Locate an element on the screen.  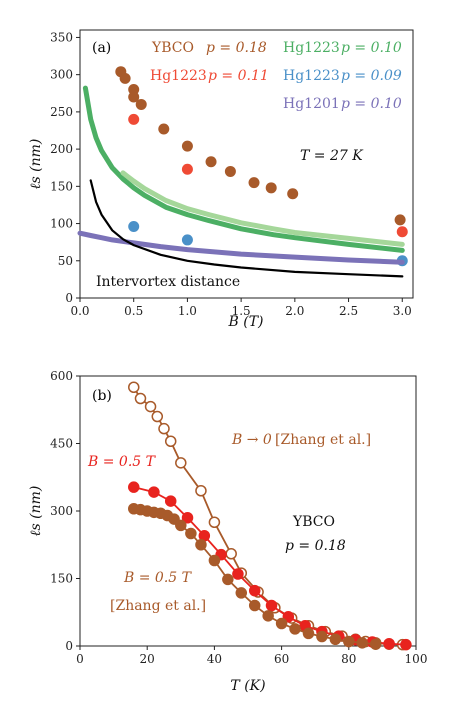
legend-zhang-field: B = 0.5 T is located at coordinates (158, 578).